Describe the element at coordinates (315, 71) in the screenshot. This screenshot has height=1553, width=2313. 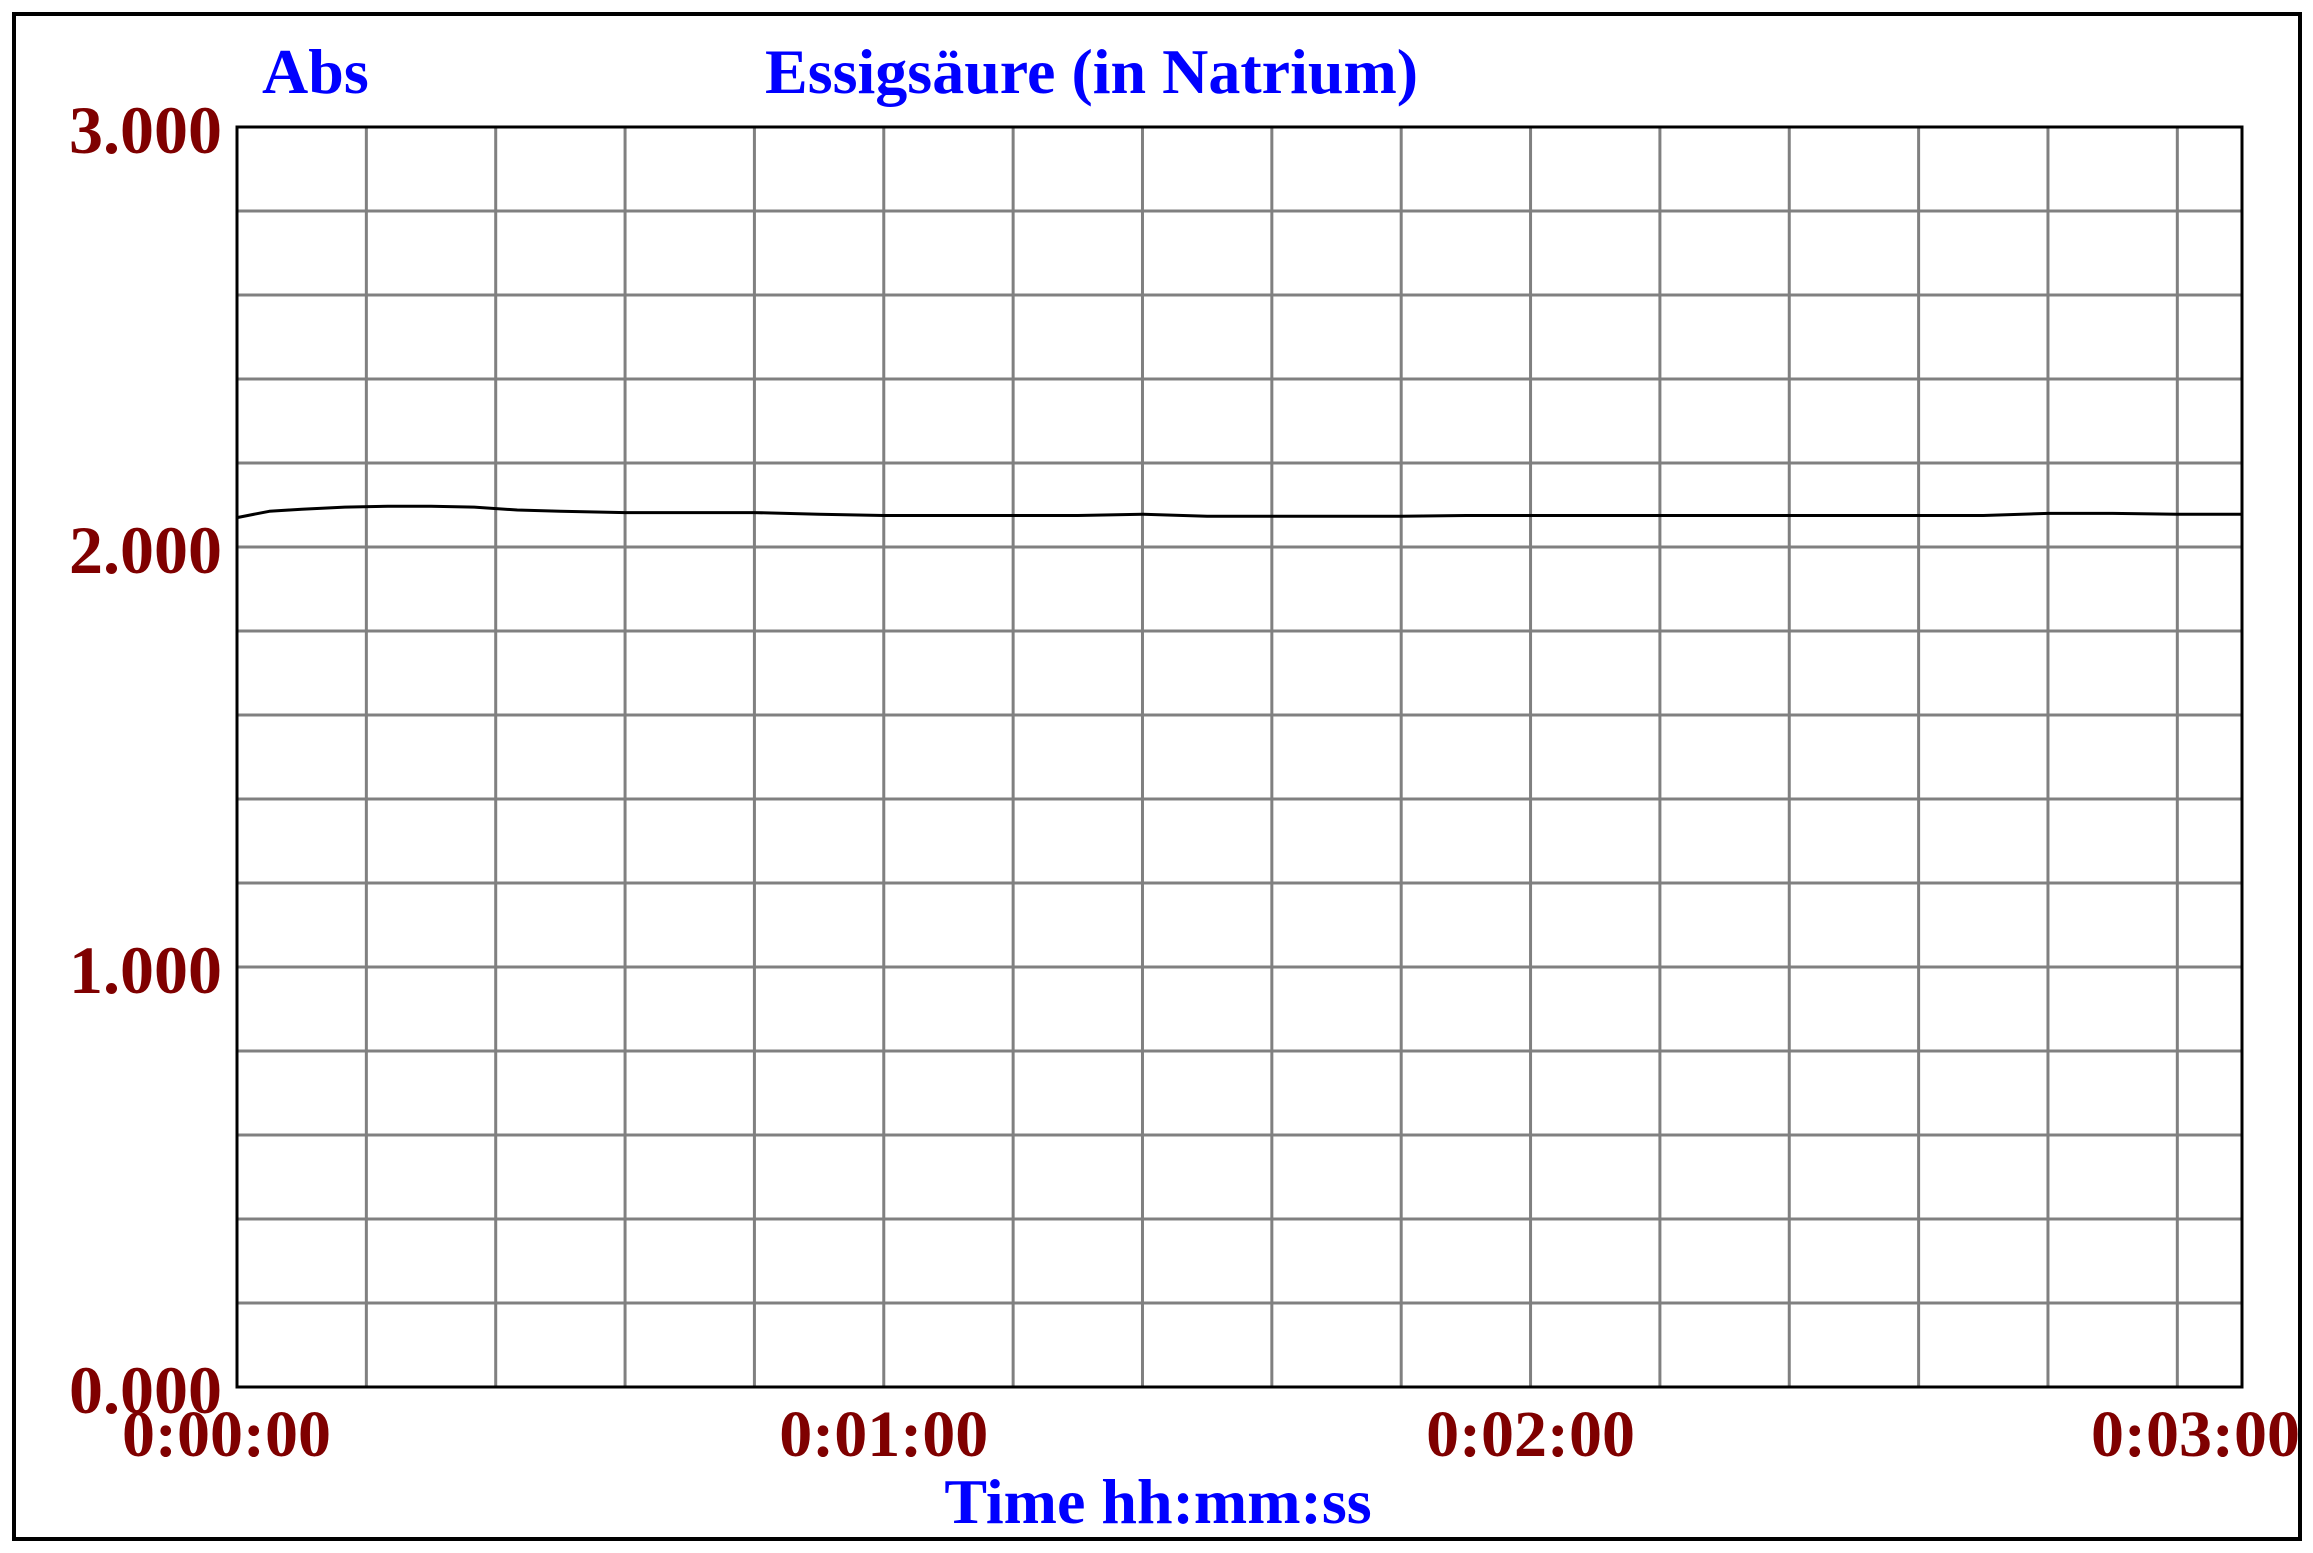
I see `y-axis-label: Abs` at that location.